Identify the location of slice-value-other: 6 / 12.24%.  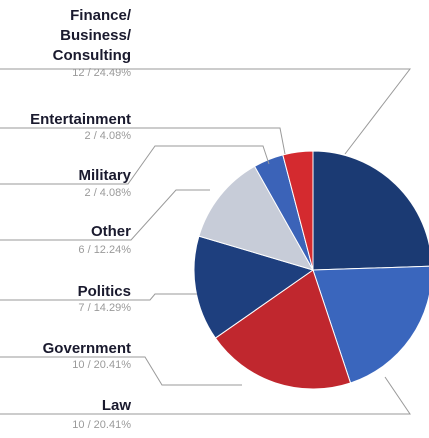
(104, 250).